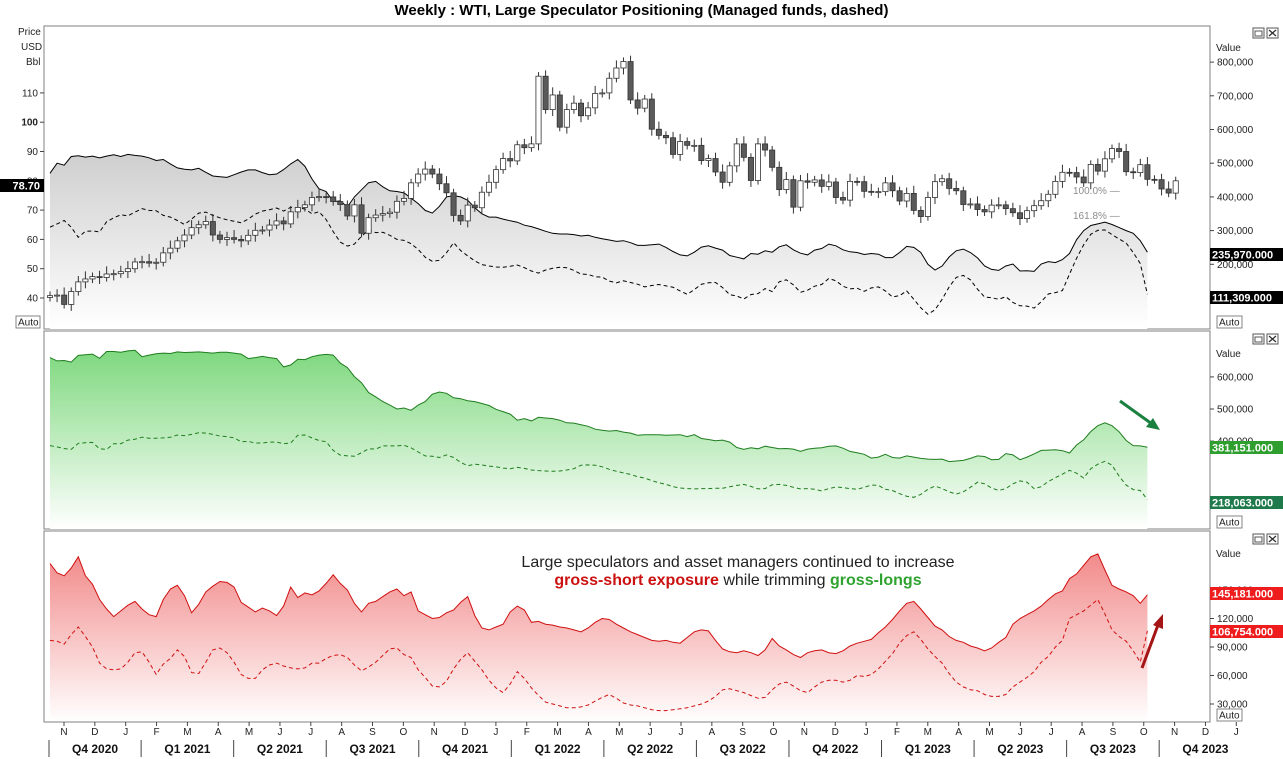  Describe the element at coordinates (1246, 594) in the screenshot. I see `short-large-badge: 145,181.000` at that location.